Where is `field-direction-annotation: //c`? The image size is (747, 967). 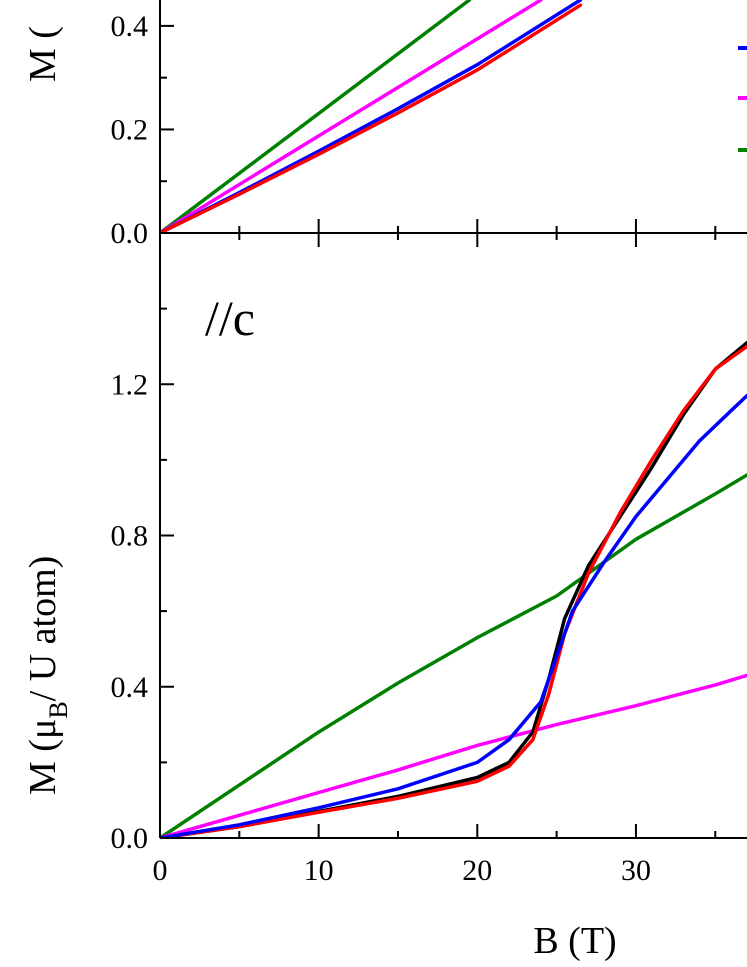 field-direction-annotation: //c is located at coordinates (230, 318).